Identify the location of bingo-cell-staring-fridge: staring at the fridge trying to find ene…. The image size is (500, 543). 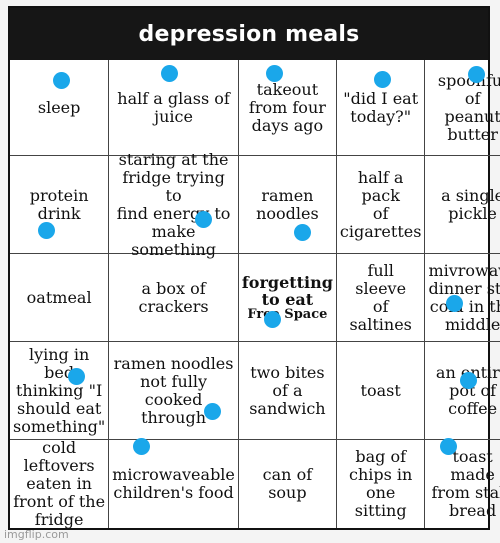
(174, 204).